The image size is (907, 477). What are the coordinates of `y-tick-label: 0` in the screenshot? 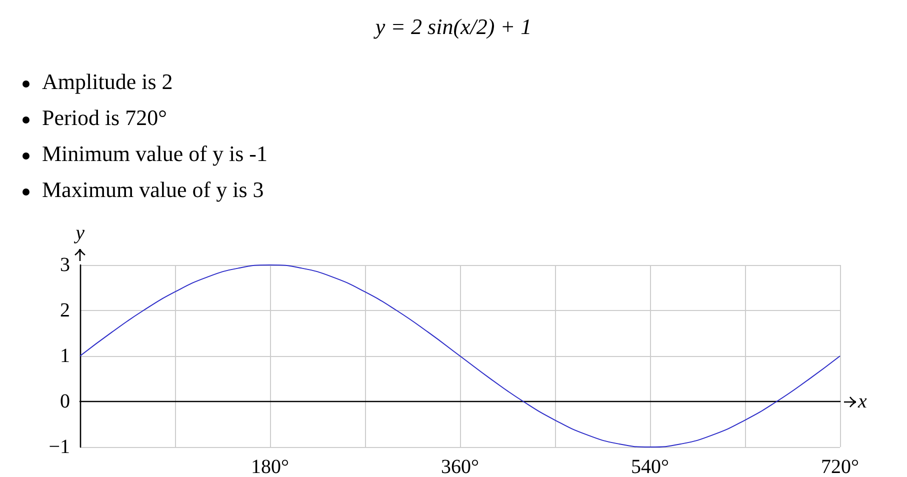 It's located at (65, 401).